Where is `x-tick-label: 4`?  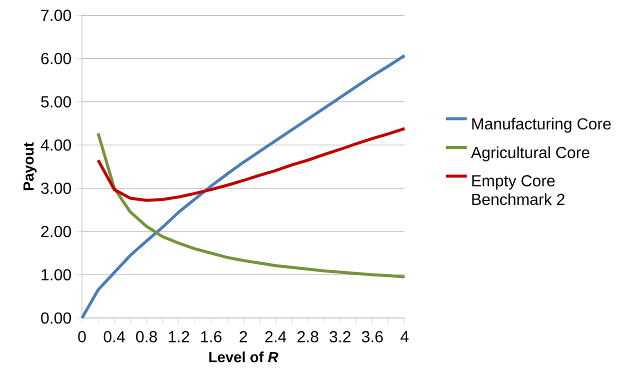
x-tick-label: 4 is located at coordinates (404, 336).